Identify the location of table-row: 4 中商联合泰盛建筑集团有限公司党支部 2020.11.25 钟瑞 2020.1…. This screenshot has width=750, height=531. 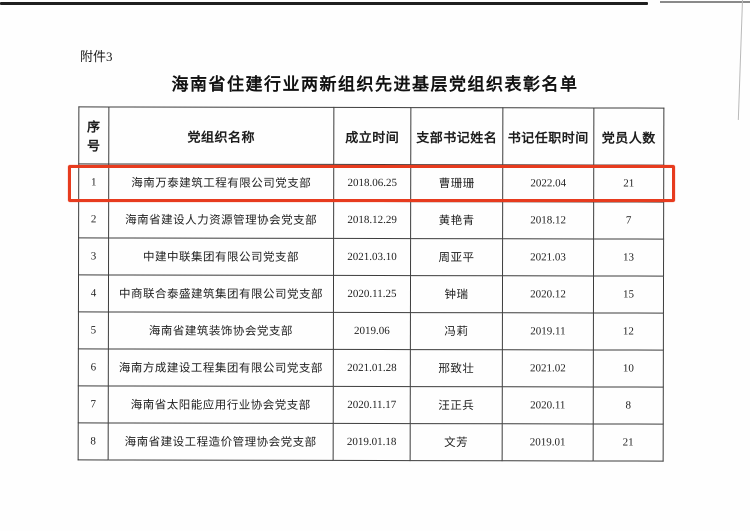
(371, 294).